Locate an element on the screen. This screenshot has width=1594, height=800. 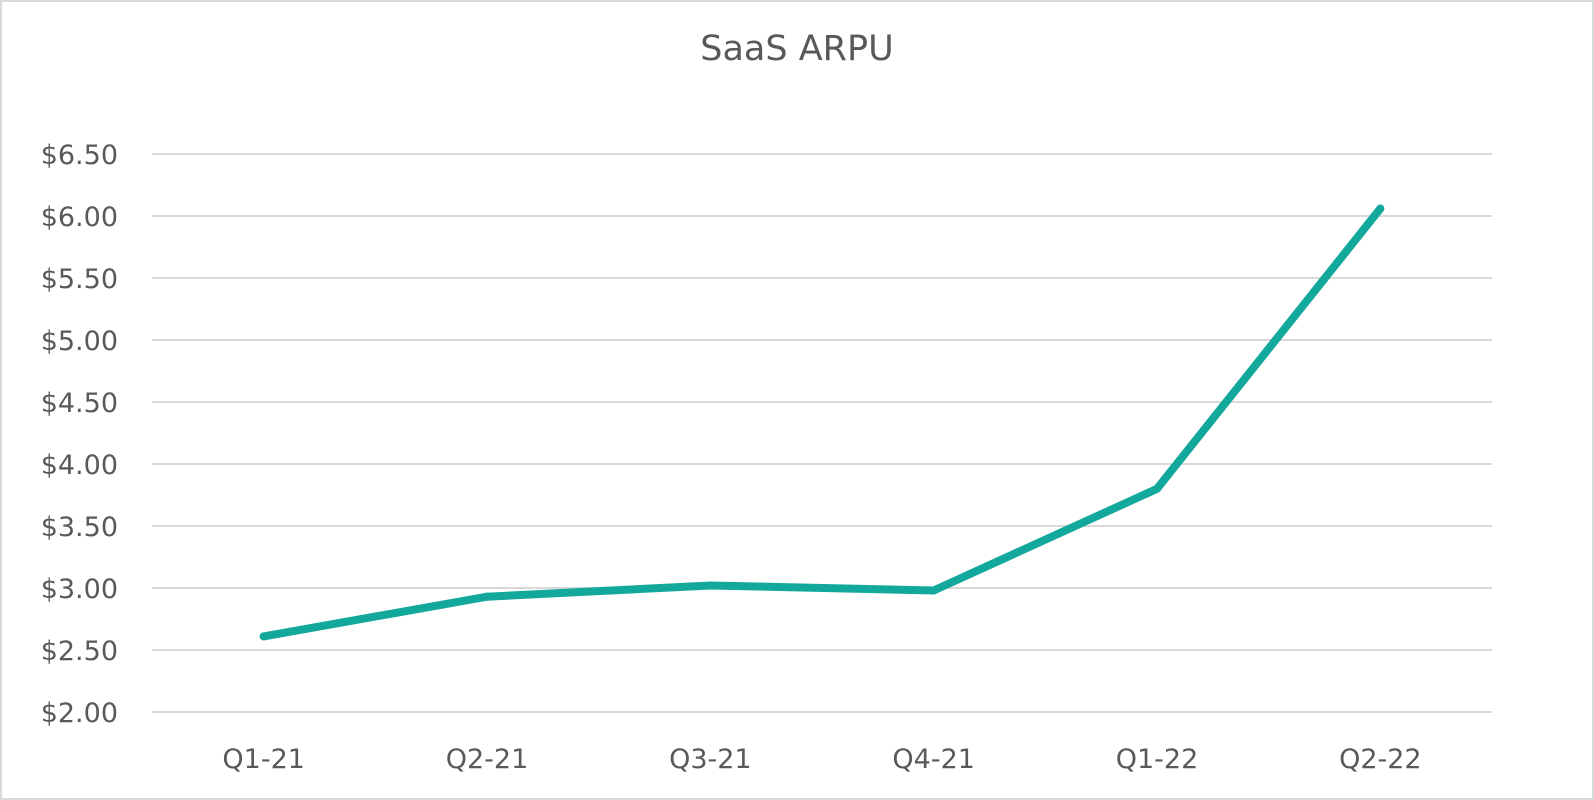
y-tick-label: $5.00 is located at coordinates (79, 341).